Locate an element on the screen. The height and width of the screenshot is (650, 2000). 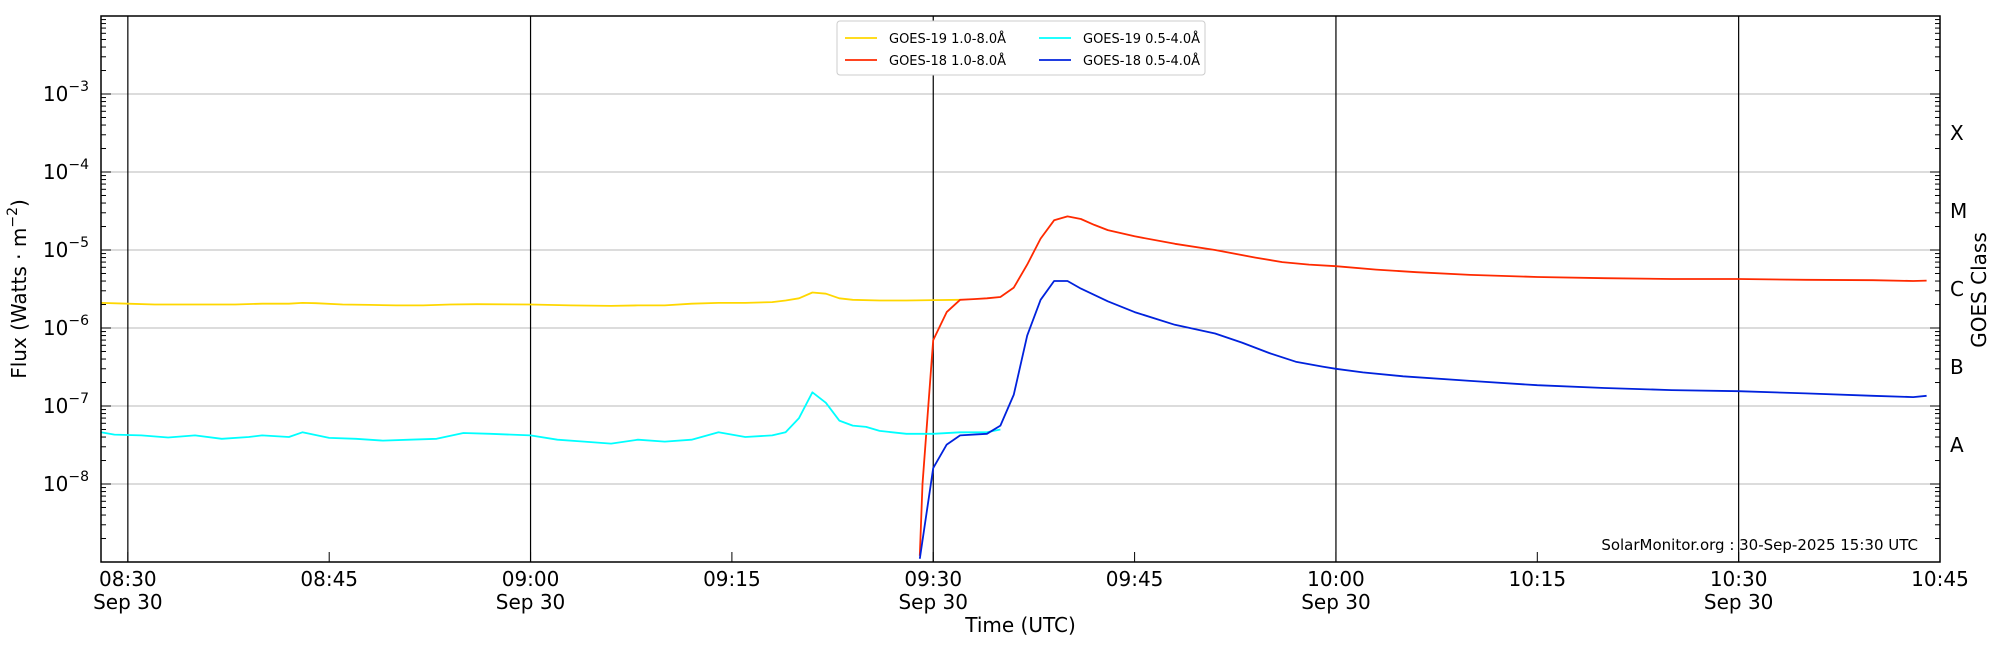
x-tick-label: 09:45 is located at coordinates (1135, 579).